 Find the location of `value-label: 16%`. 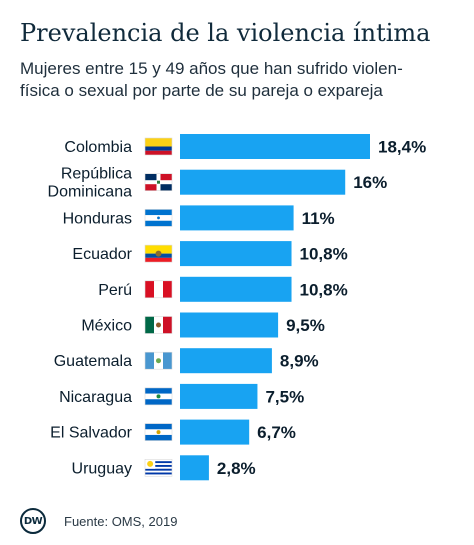

value-label: 16% is located at coordinates (370, 182).